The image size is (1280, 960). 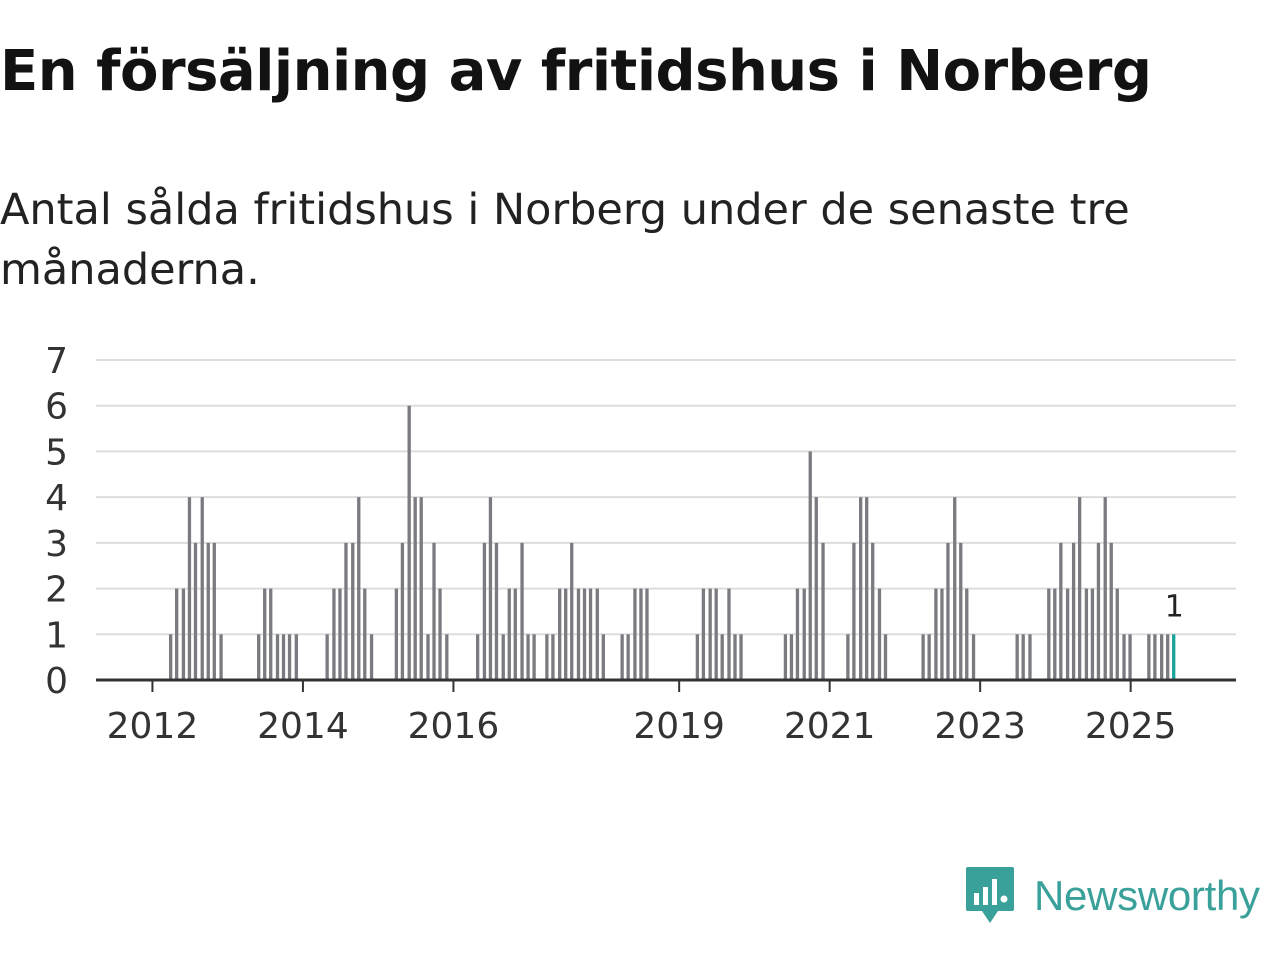 I want to click on x-tick-label-2016: 2016, so click(x=454, y=726).